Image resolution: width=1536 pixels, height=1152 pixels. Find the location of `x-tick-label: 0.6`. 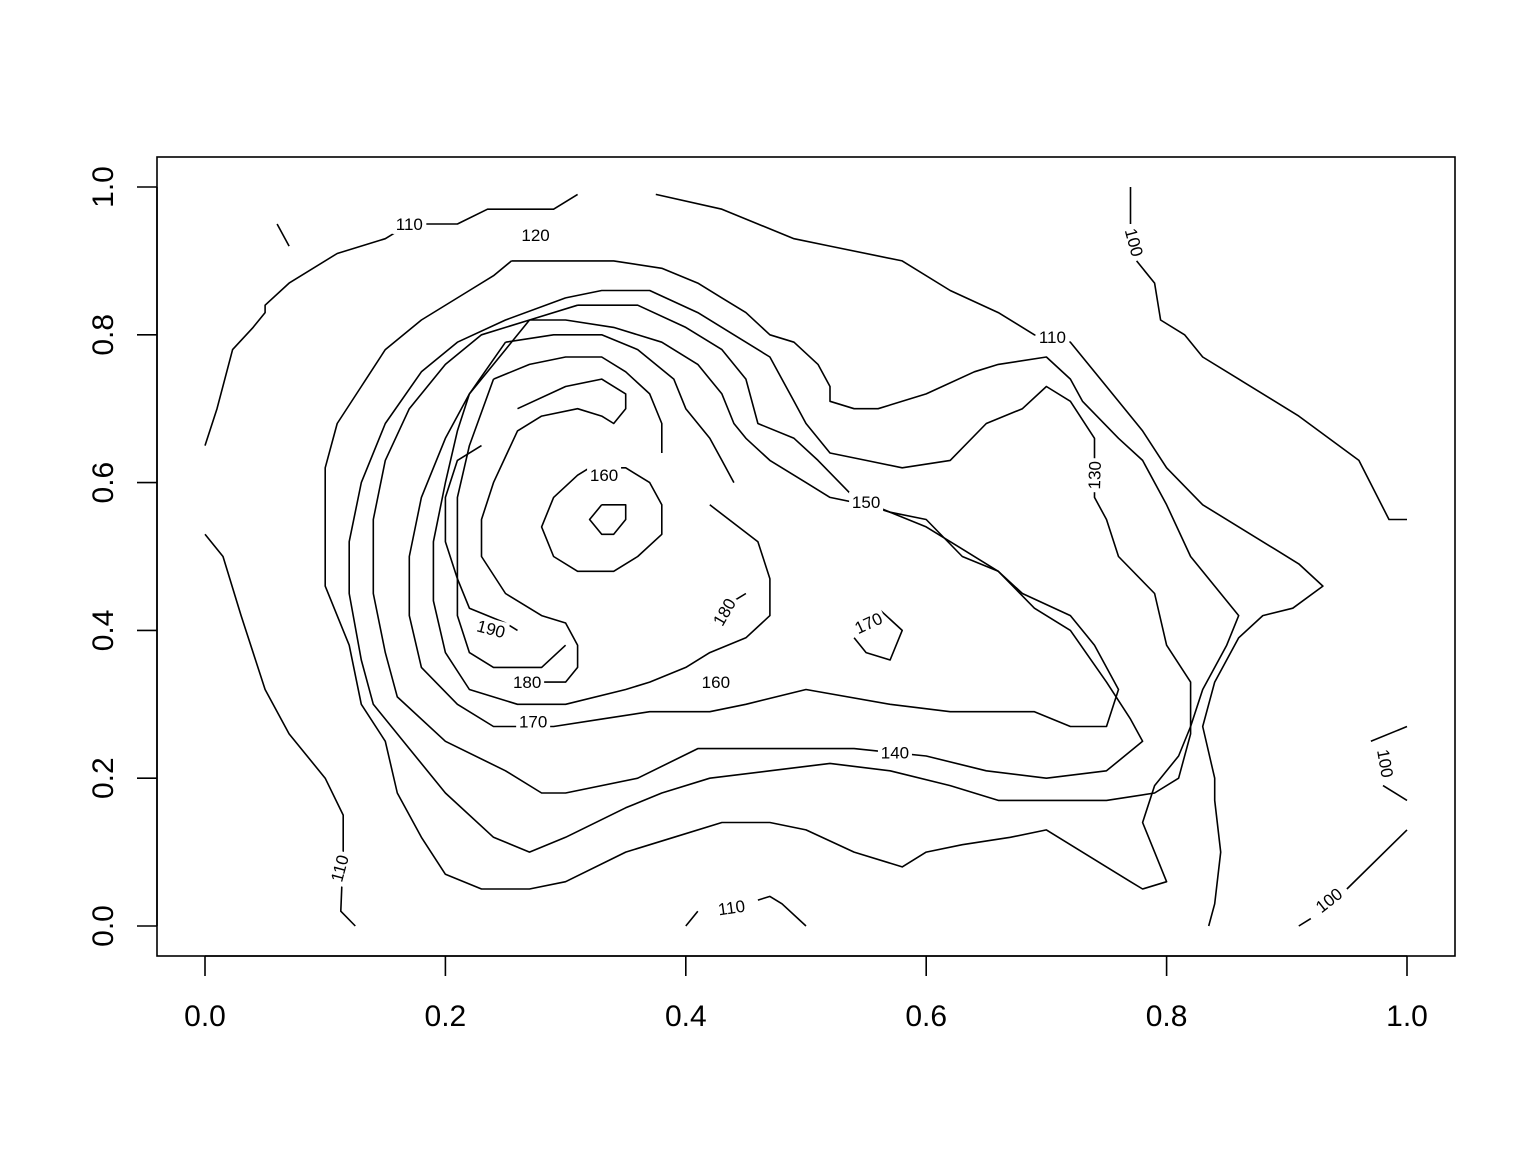

x-tick-label: 0.6 is located at coordinates (926, 1016).